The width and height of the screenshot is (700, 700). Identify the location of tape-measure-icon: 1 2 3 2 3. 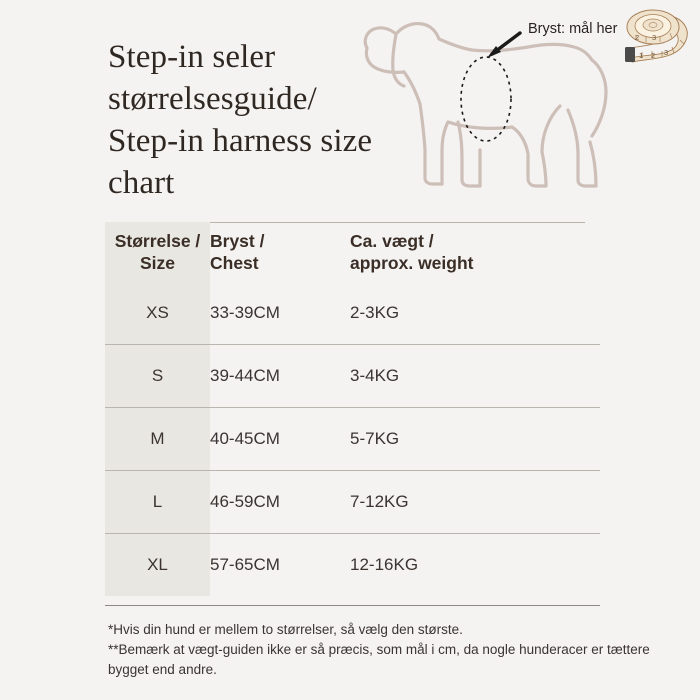
(656, 36).